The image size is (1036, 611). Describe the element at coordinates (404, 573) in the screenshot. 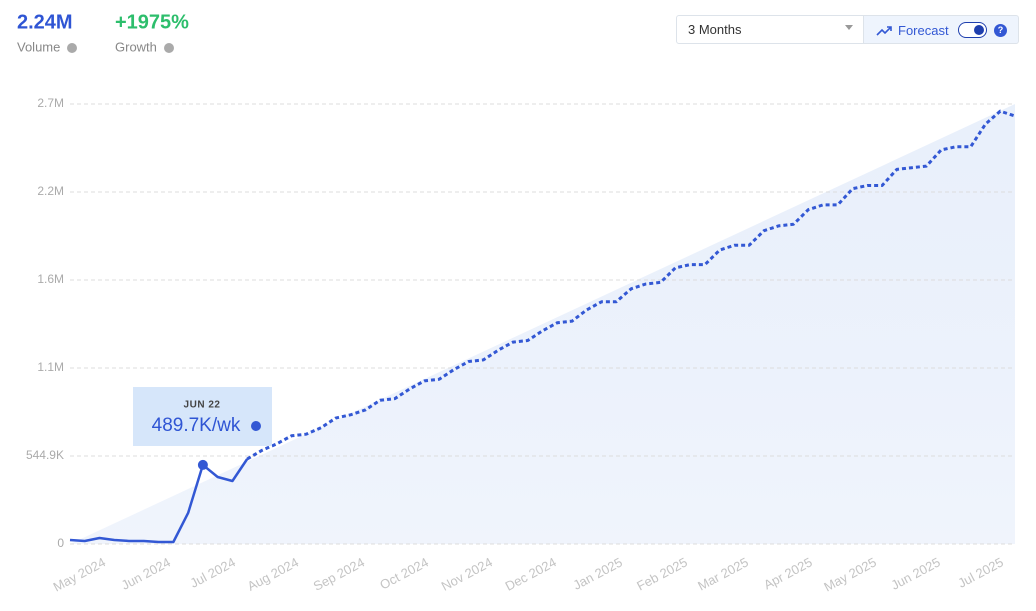

I see `x-tick-label: Oct 2024` at that location.